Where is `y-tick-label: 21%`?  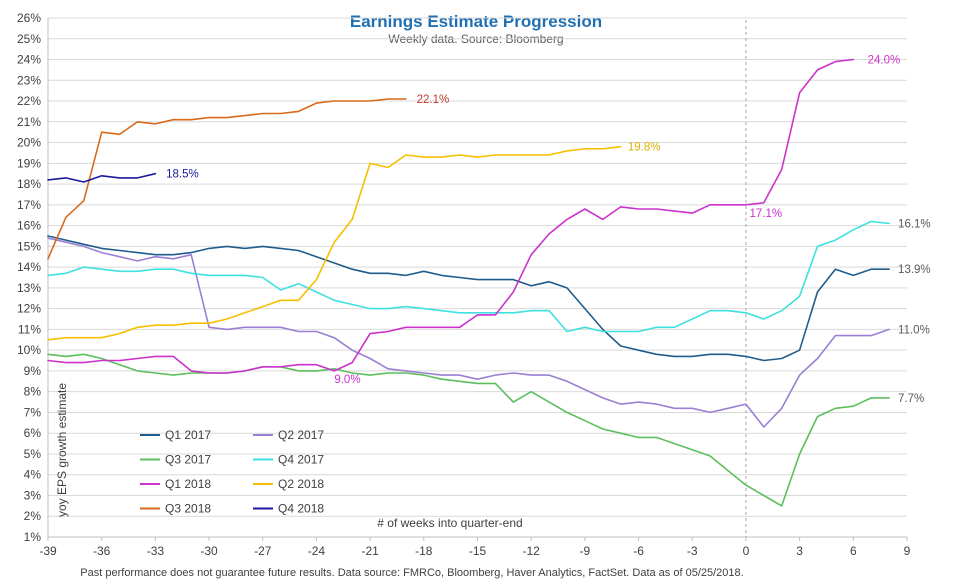 y-tick-label: 21% is located at coordinates (29, 122).